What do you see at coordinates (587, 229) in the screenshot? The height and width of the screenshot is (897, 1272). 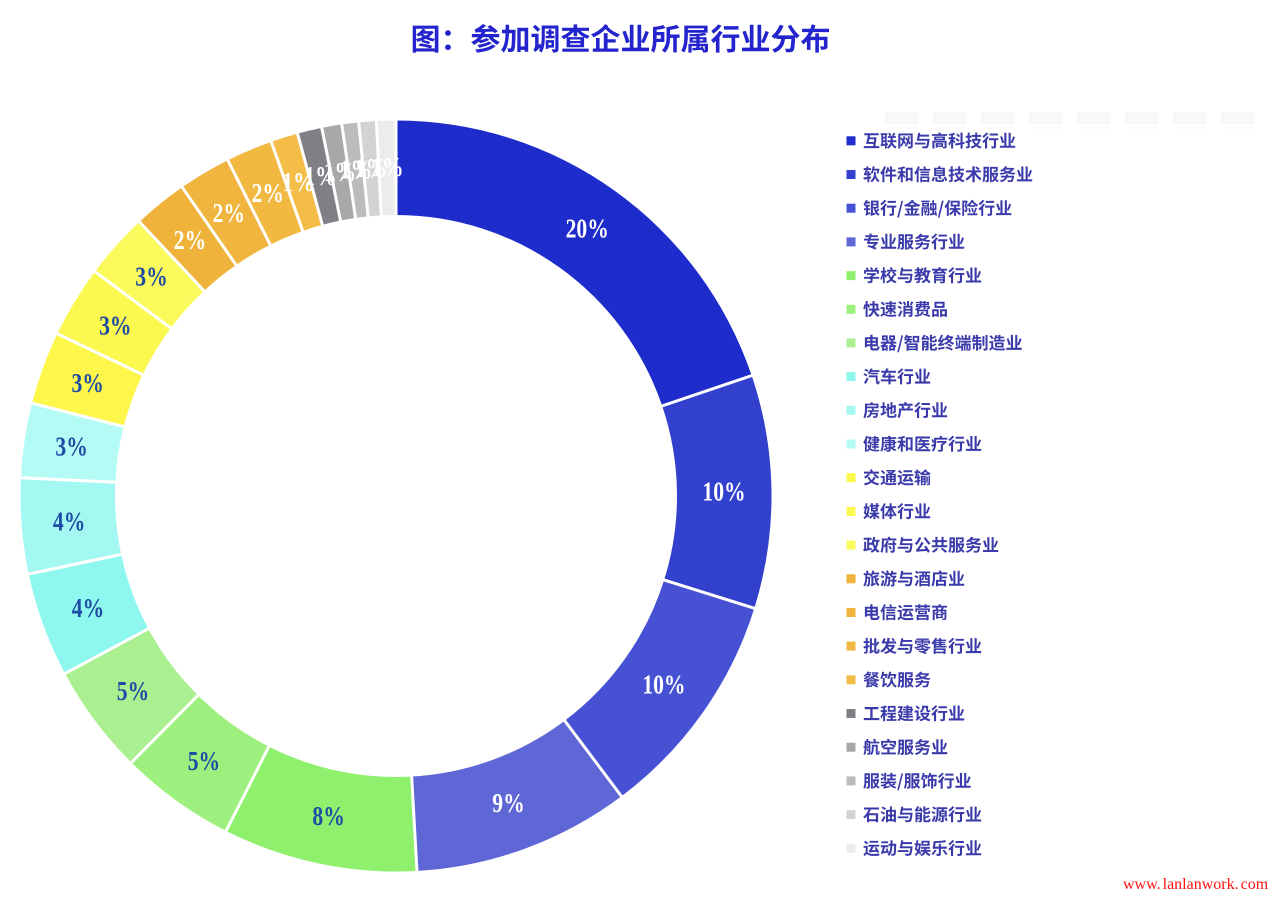 I see `svg-text: 20%` at bounding box center [587, 229].